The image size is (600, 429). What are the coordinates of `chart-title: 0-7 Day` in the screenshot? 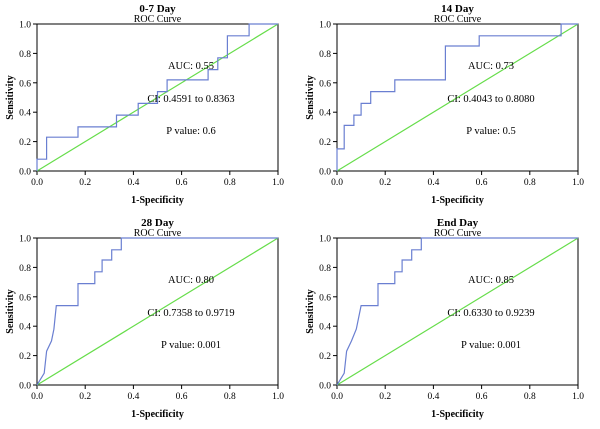 It's located at (157, 9).